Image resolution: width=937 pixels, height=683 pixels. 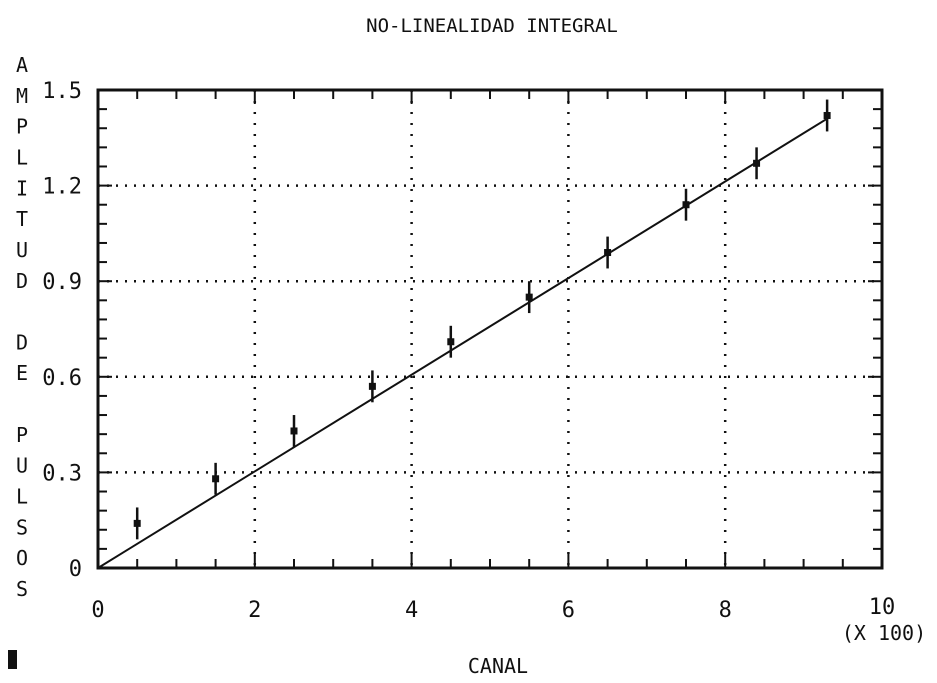 What do you see at coordinates (22, 65) in the screenshot?
I see `y-axis-label-char: A` at bounding box center [22, 65].